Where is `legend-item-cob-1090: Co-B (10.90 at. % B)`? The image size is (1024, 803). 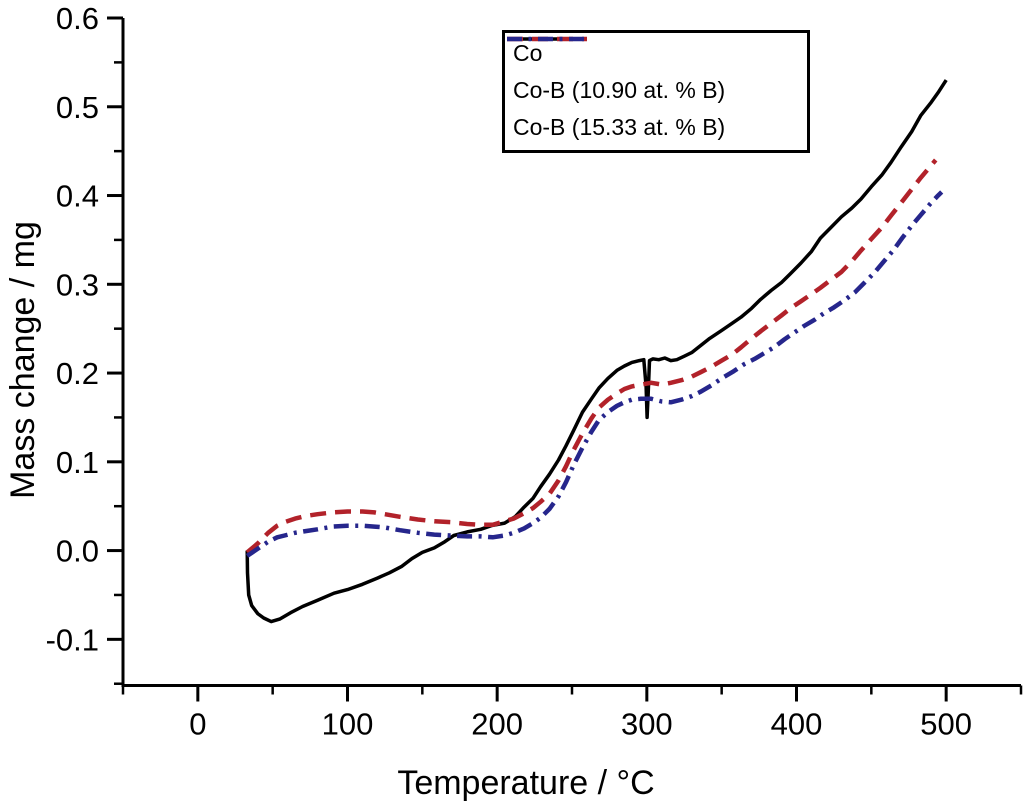
legend-item-cob-1090: Co-B (10.90 at. % B) is located at coordinates (653, 69).